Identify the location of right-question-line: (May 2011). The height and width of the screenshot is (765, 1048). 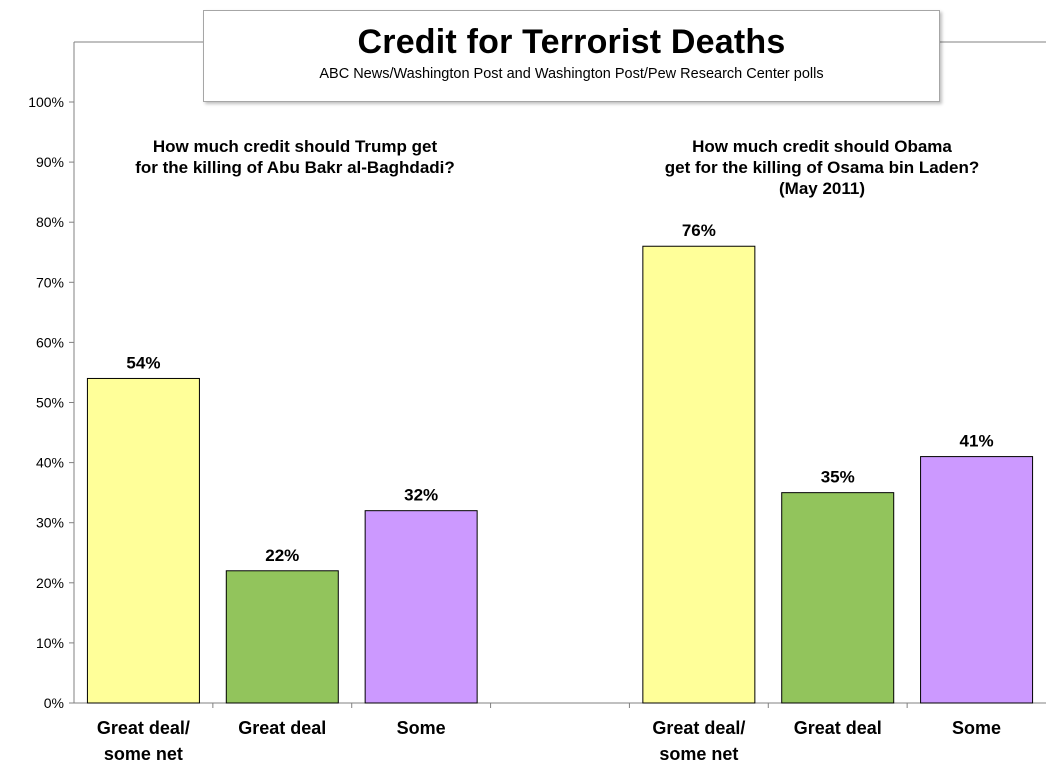
(822, 188).